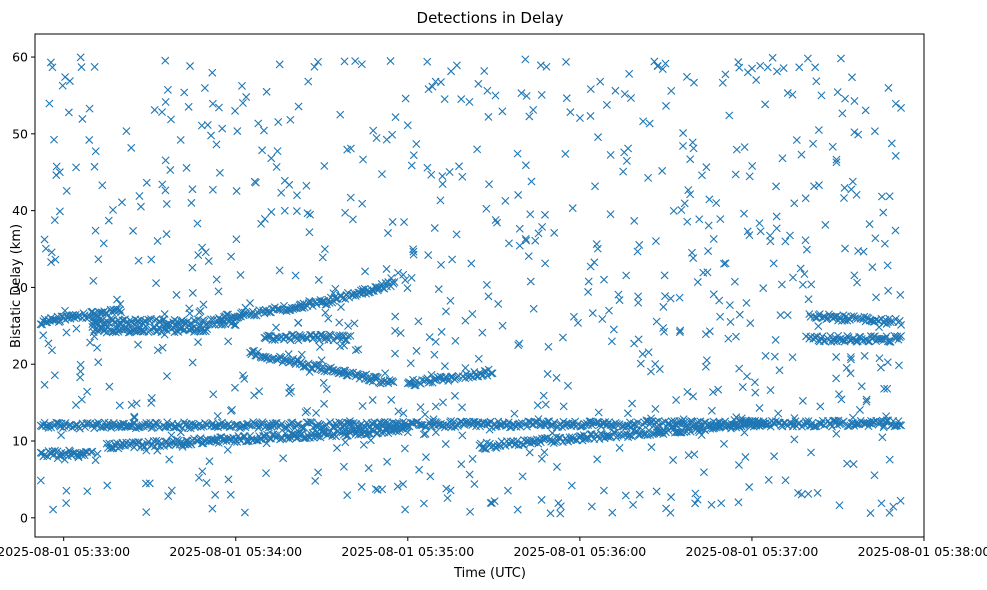 The height and width of the screenshot is (590, 987). I want to click on data-point-2007, so click(547, 374).